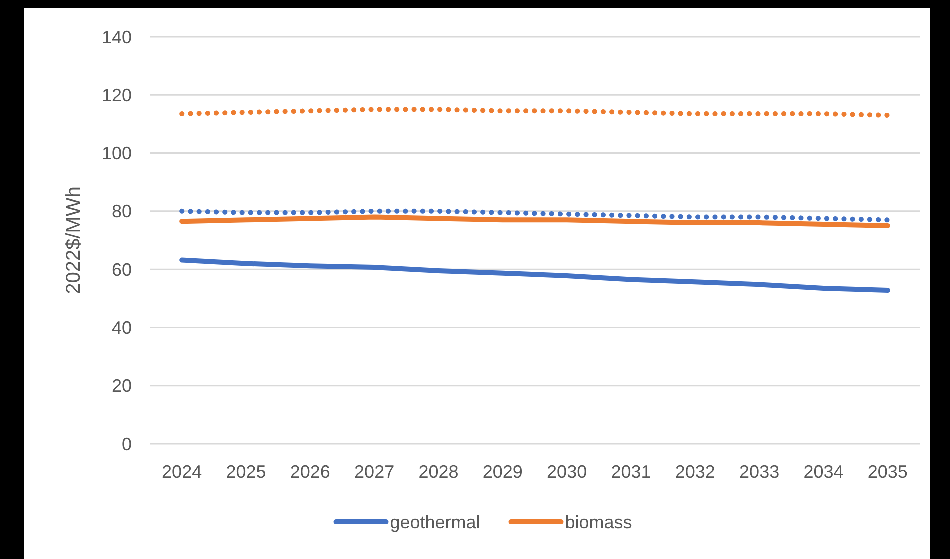 Image resolution: width=950 pixels, height=559 pixels. Describe the element at coordinates (127, 444) in the screenshot. I see `y-tick-label: 0` at that location.